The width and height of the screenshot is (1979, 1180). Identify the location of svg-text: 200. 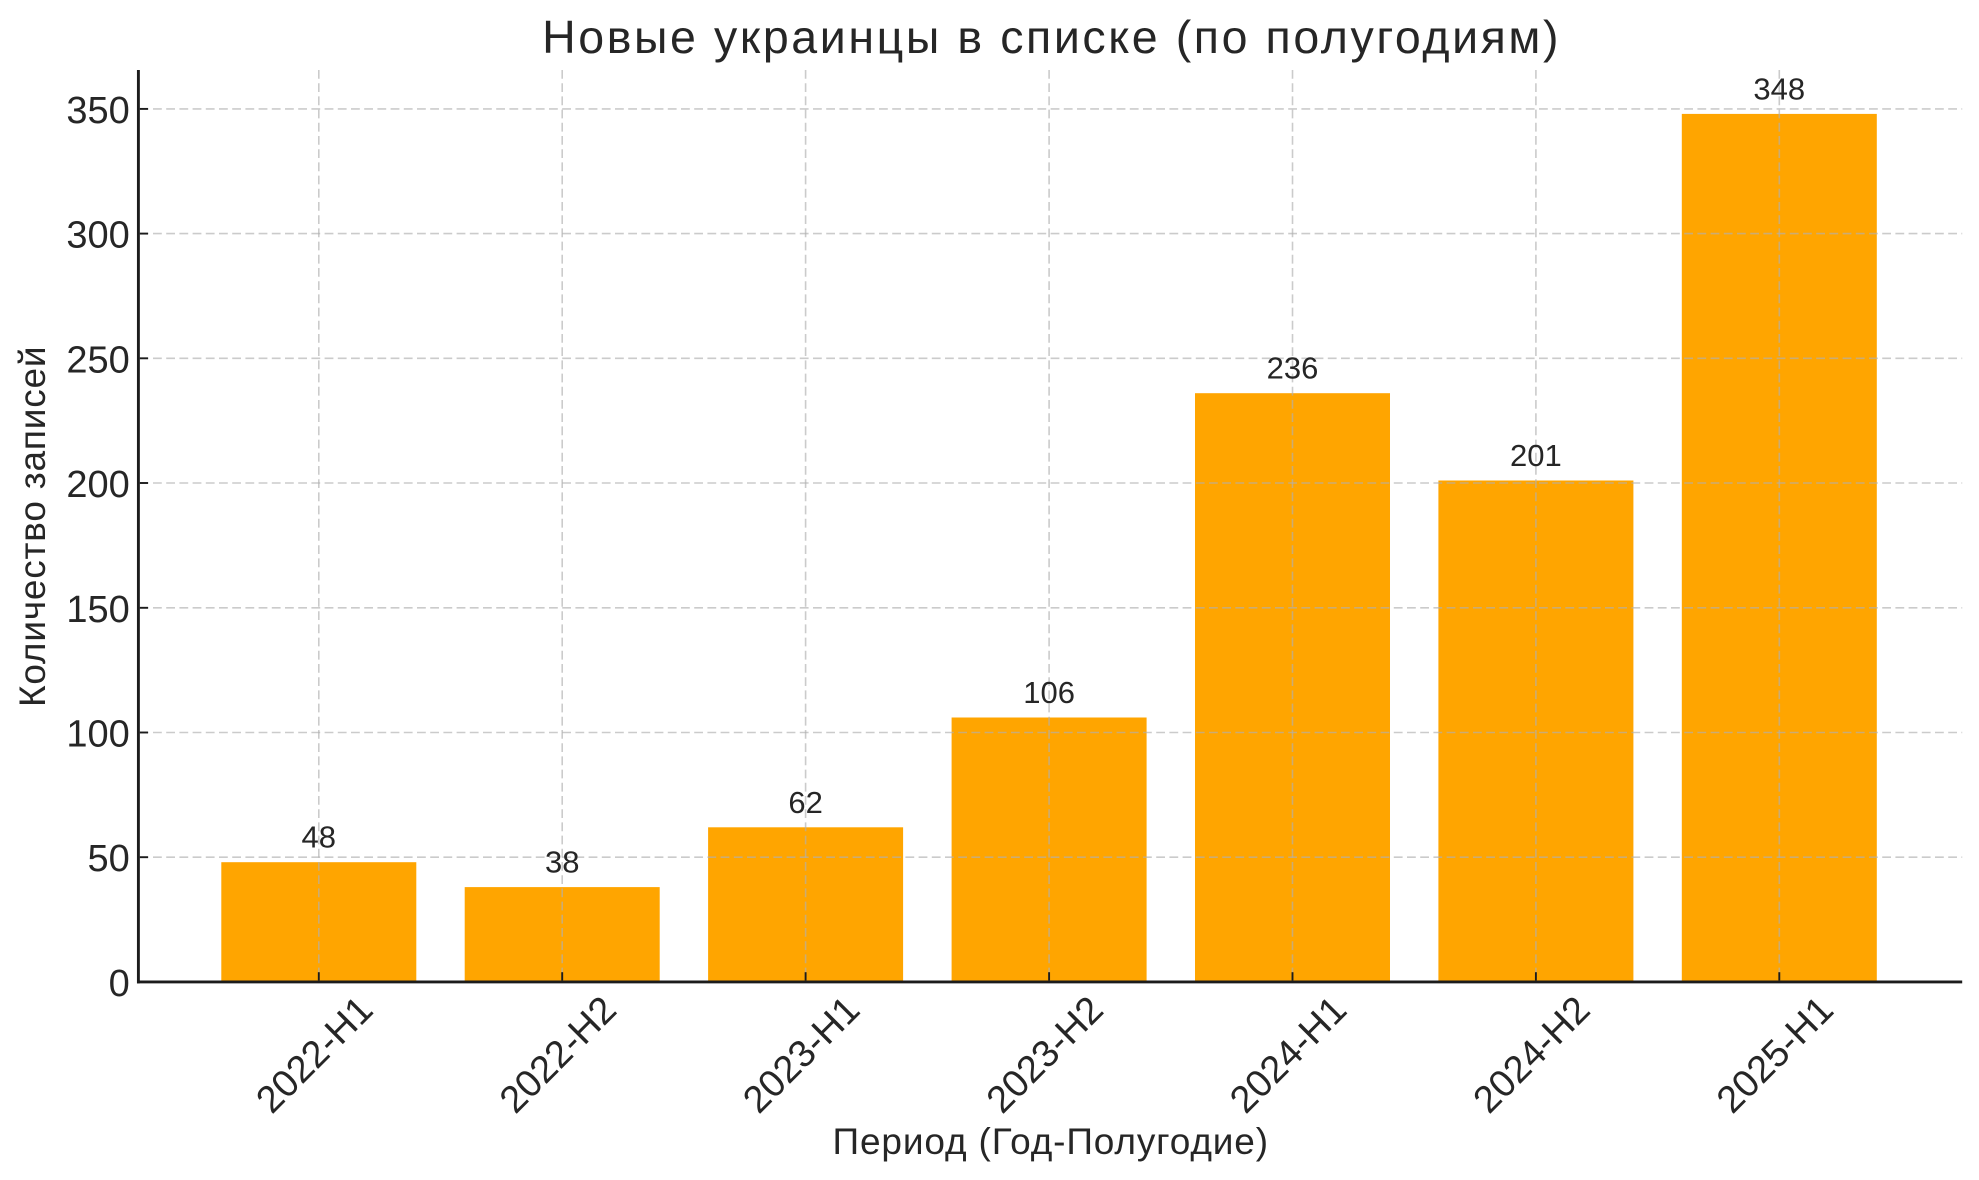
(97, 485).